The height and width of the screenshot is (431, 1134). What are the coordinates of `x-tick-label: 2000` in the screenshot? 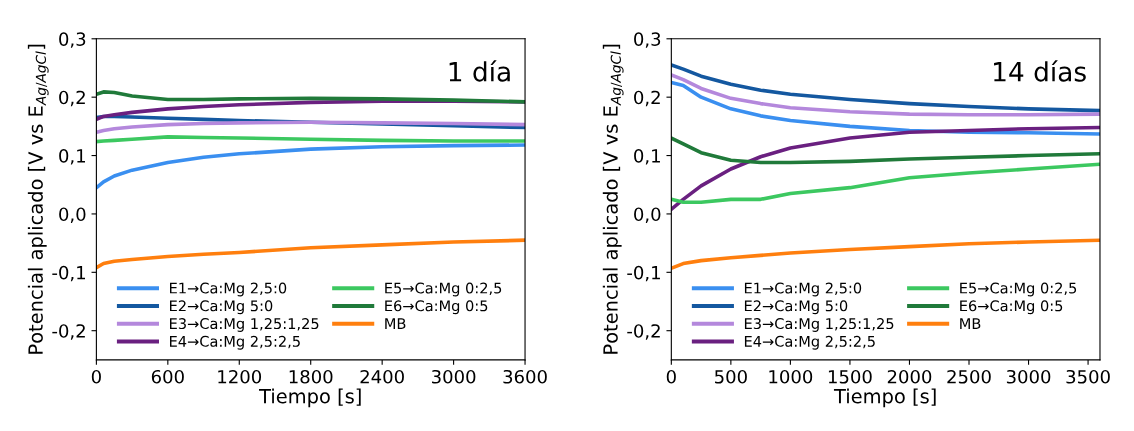 It's located at (909, 376).